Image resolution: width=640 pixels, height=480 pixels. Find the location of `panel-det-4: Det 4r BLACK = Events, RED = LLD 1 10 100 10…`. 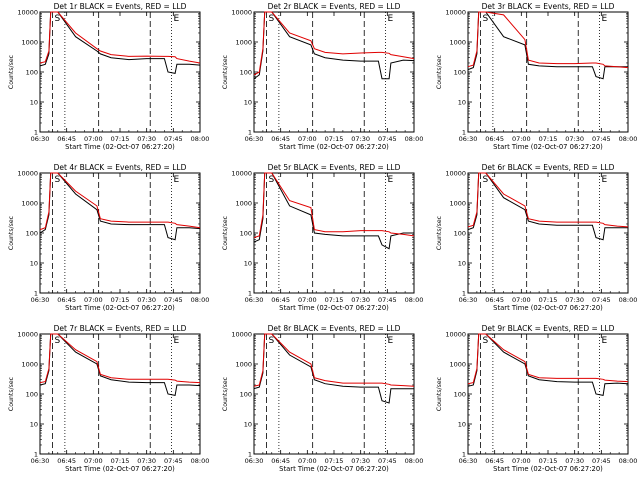

panel-det-4: Det 4r BLACK = Events, RED = LLD 1 10 100 10… is located at coordinates (108, 237).